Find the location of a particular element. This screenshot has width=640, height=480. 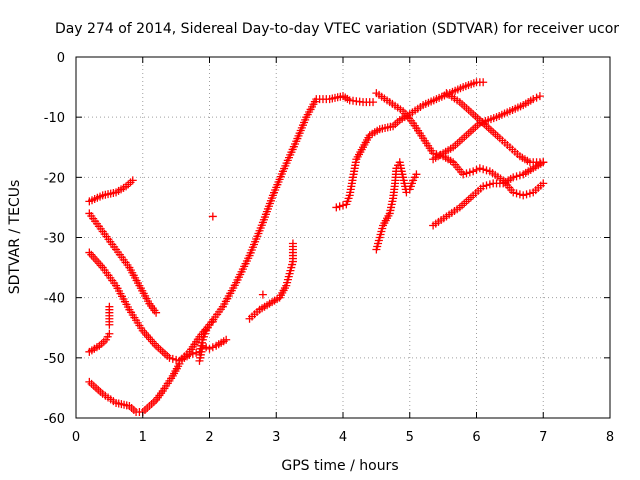

x-tick-labels: 0 1 2 3 4 5 6 7 8 is located at coordinates (343, 437).